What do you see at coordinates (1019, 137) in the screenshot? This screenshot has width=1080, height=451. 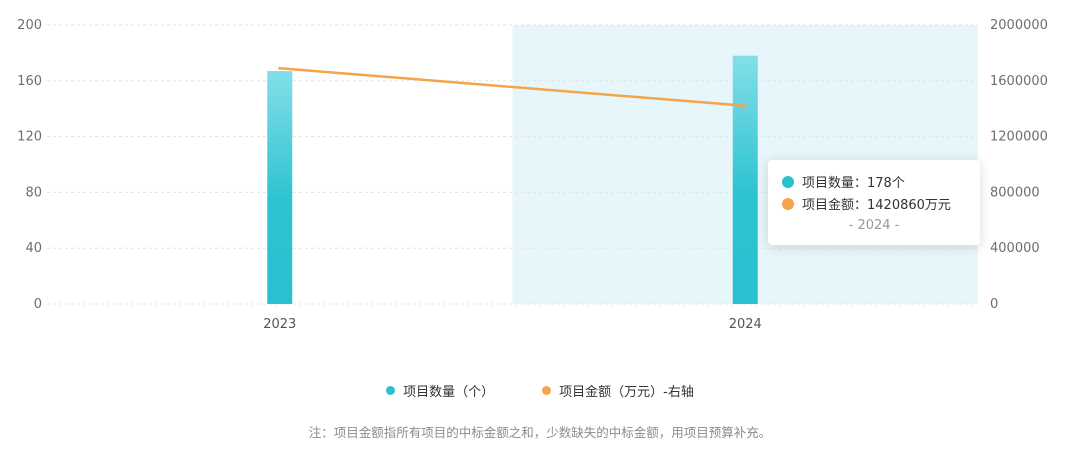 I see `right-axis-tick-label: 1200000` at bounding box center [1019, 137].